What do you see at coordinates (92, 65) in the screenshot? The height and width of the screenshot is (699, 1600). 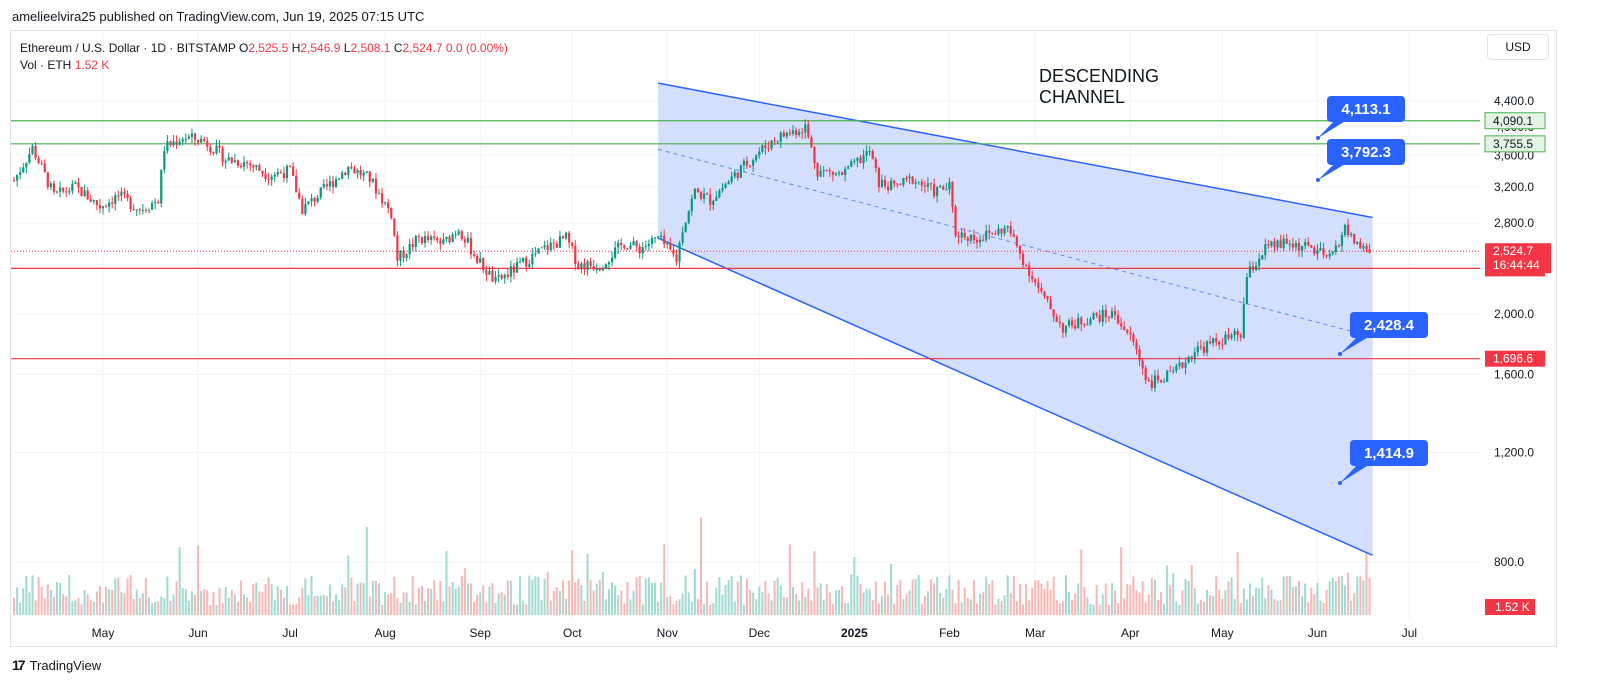 I see `volume-value: 1.52 K` at bounding box center [92, 65].